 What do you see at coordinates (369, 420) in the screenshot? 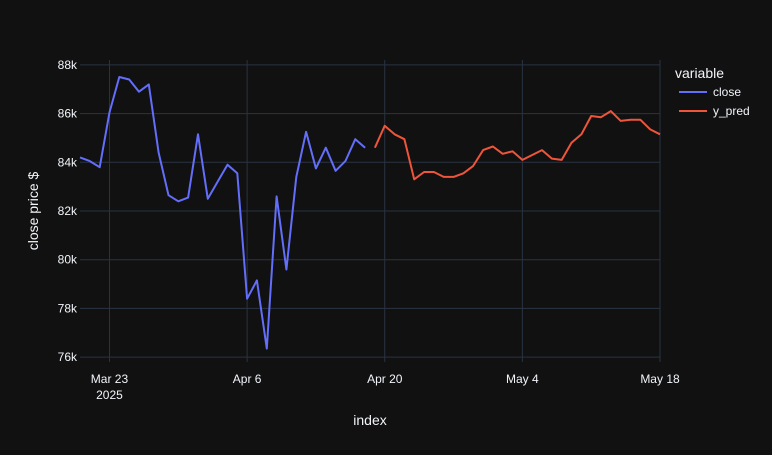
I see `x-axis-title: index` at bounding box center [369, 420].